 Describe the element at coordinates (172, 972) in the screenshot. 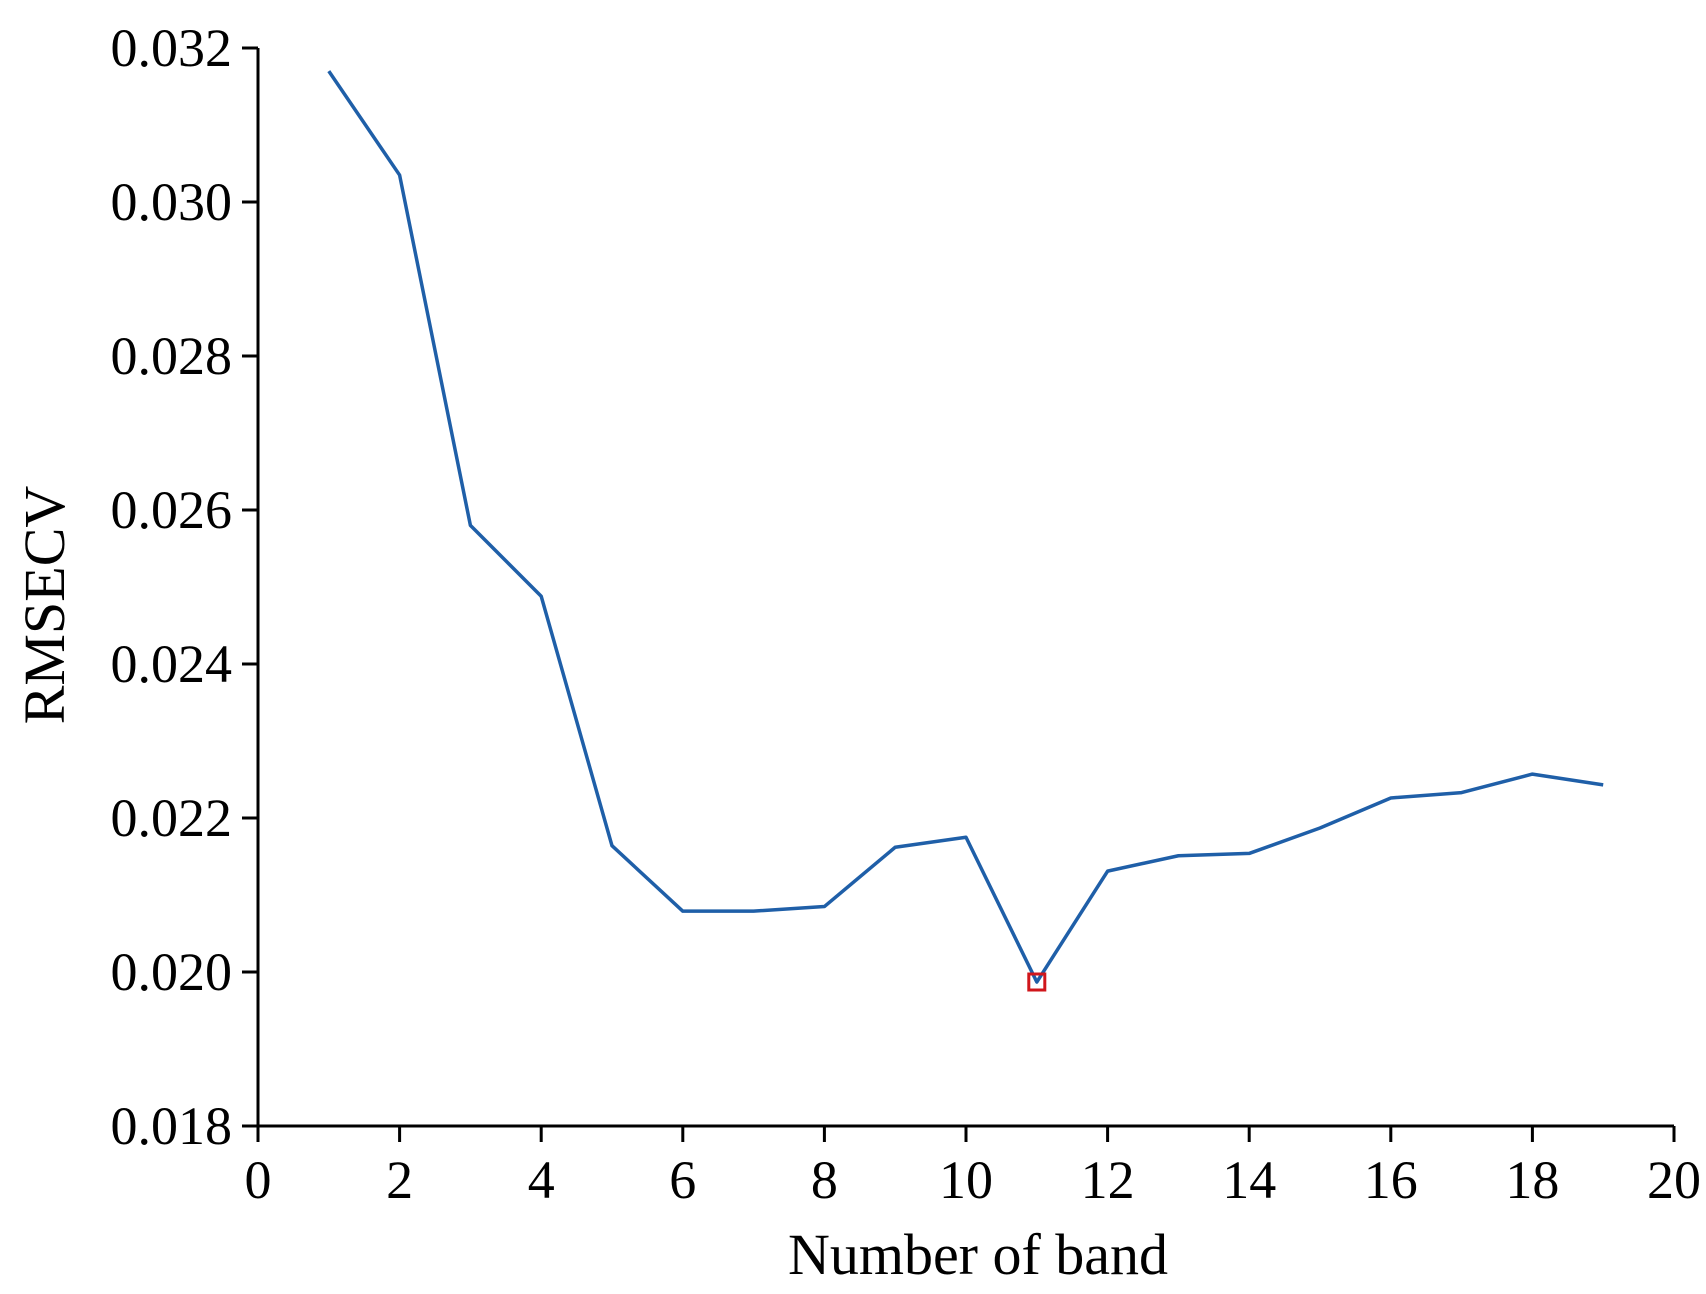

I see `y-tick-label: 0.020` at that location.